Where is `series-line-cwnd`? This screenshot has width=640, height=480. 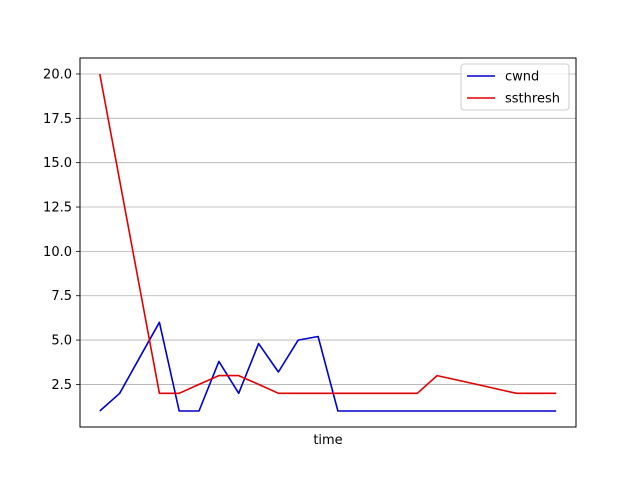
series-line-cwnd is located at coordinates (328, 366).